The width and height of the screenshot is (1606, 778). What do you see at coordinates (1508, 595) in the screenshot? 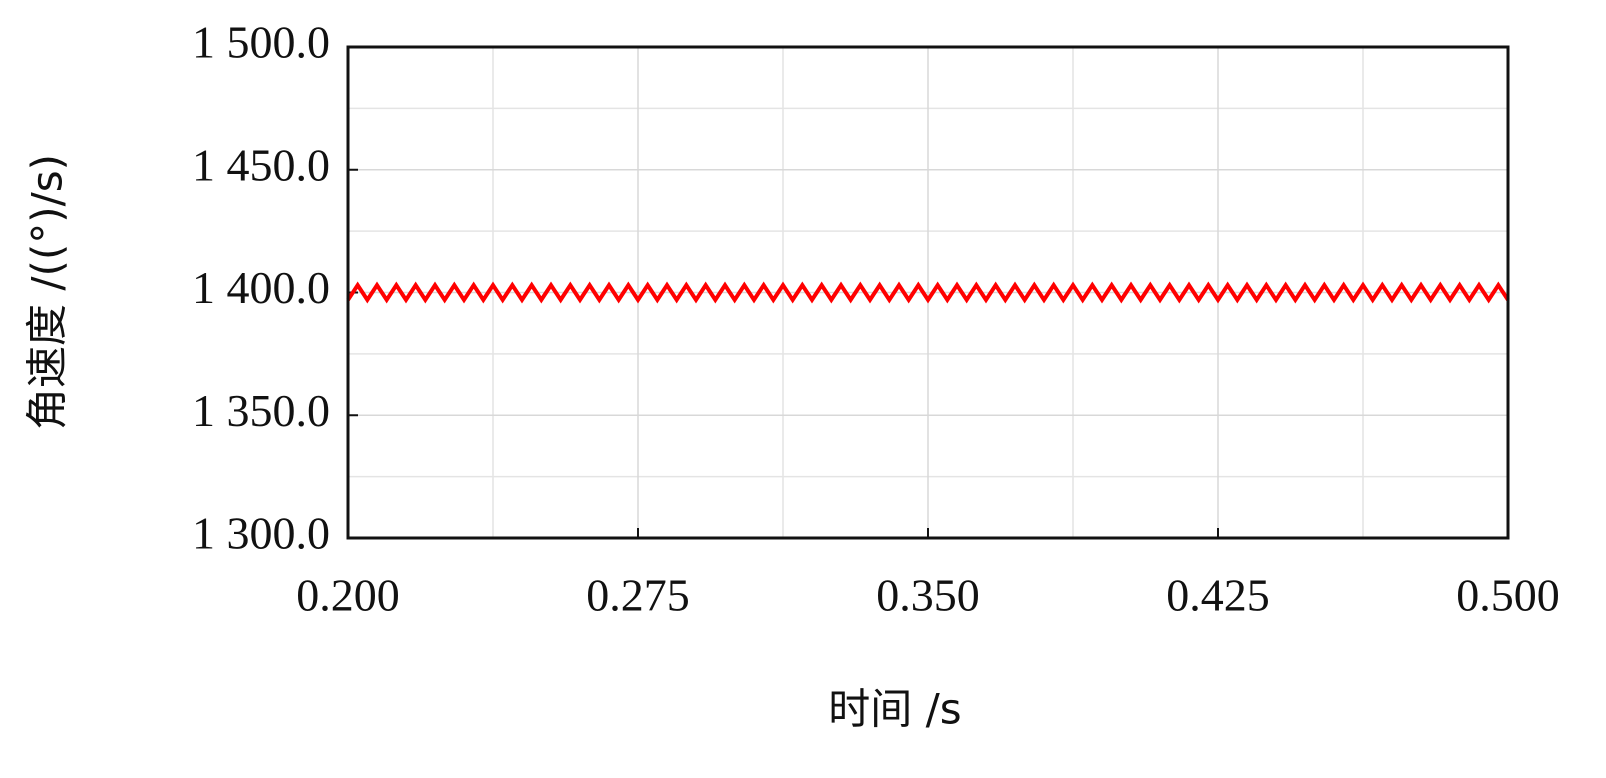
I see `x-tick-label: 0.500` at bounding box center [1508, 595].